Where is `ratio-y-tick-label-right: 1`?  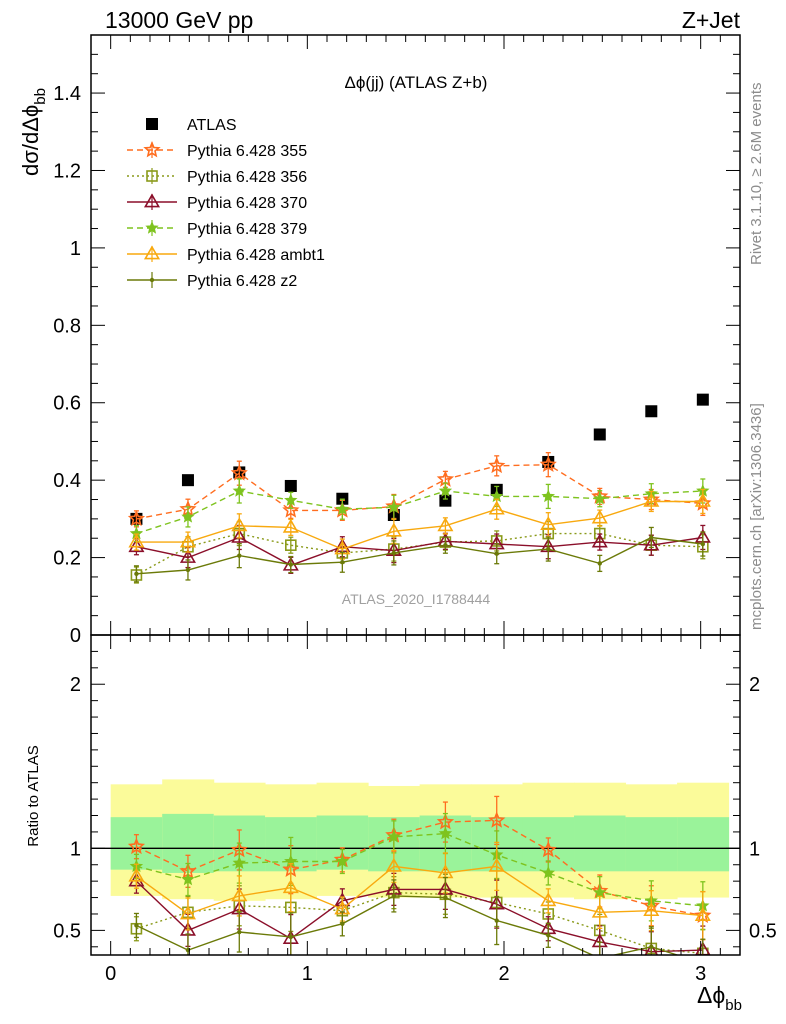
ratio-y-tick-label-right: 1 is located at coordinates (754, 849).